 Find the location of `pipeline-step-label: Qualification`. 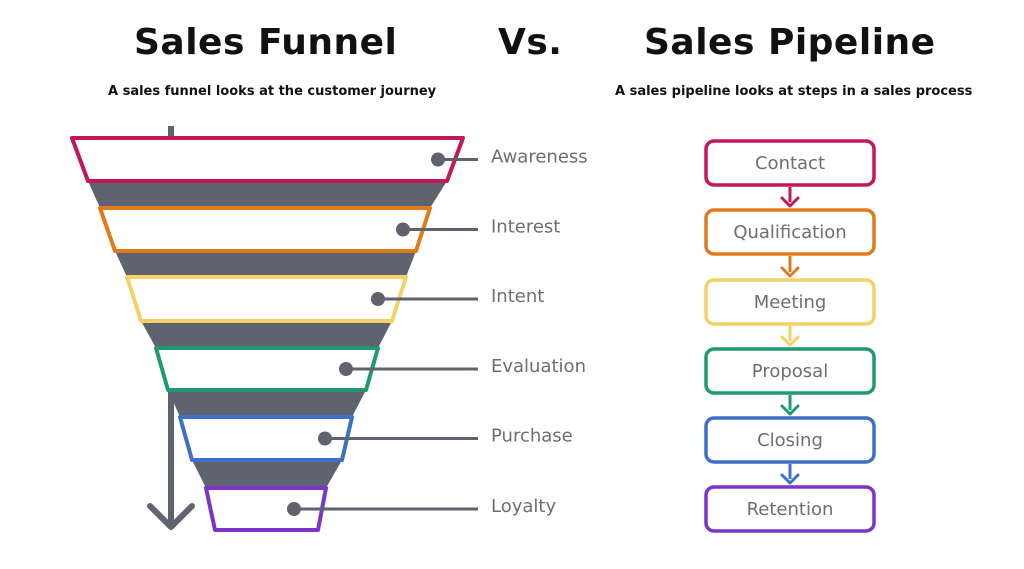

pipeline-step-label: Qualification is located at coordinates (789, 232).